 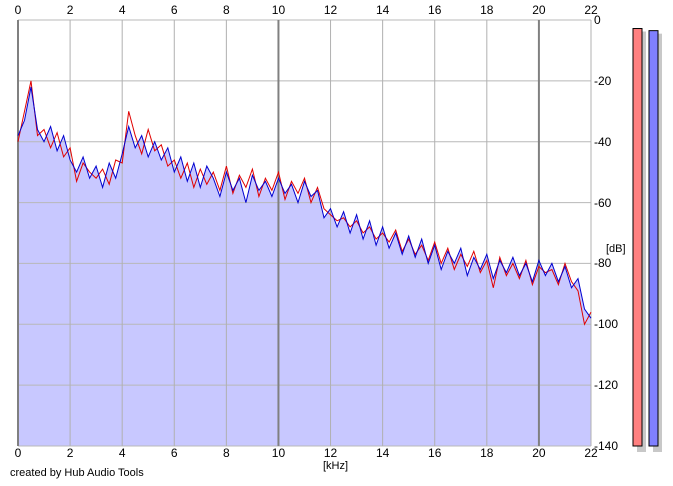 I want to click on x-tick-label-bottom: 18, so click(x=487, y=453).